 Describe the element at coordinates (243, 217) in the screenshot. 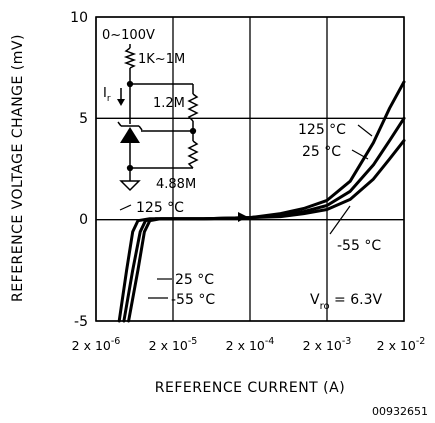

I see `curve-arrow-icon` at that location.